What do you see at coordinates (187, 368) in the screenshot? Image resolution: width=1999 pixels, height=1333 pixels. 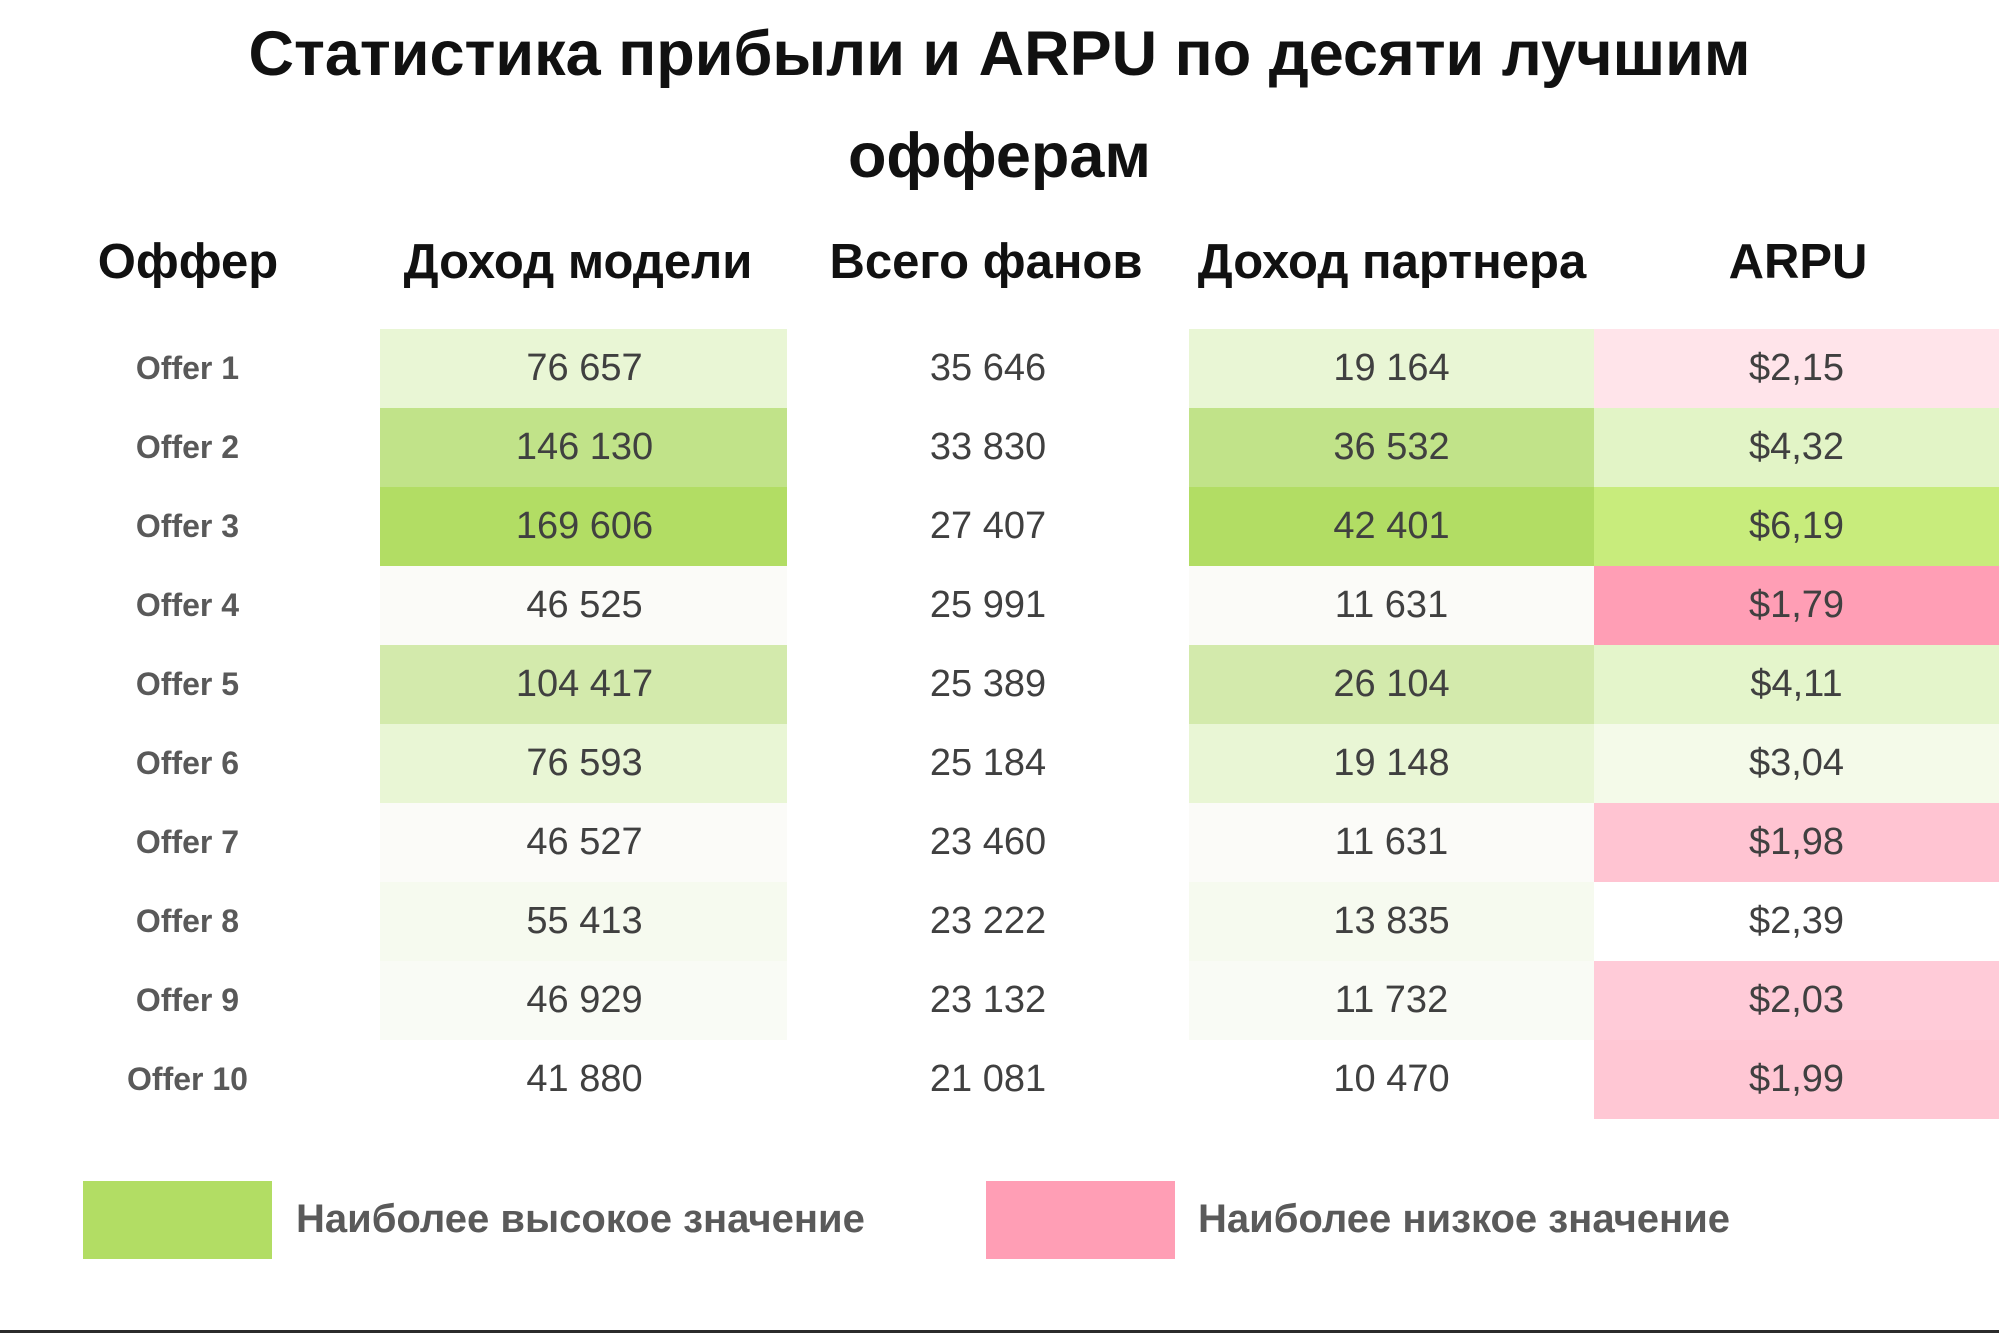 I see `cell-offer: Offer 1` at bounding box center [187, 368].